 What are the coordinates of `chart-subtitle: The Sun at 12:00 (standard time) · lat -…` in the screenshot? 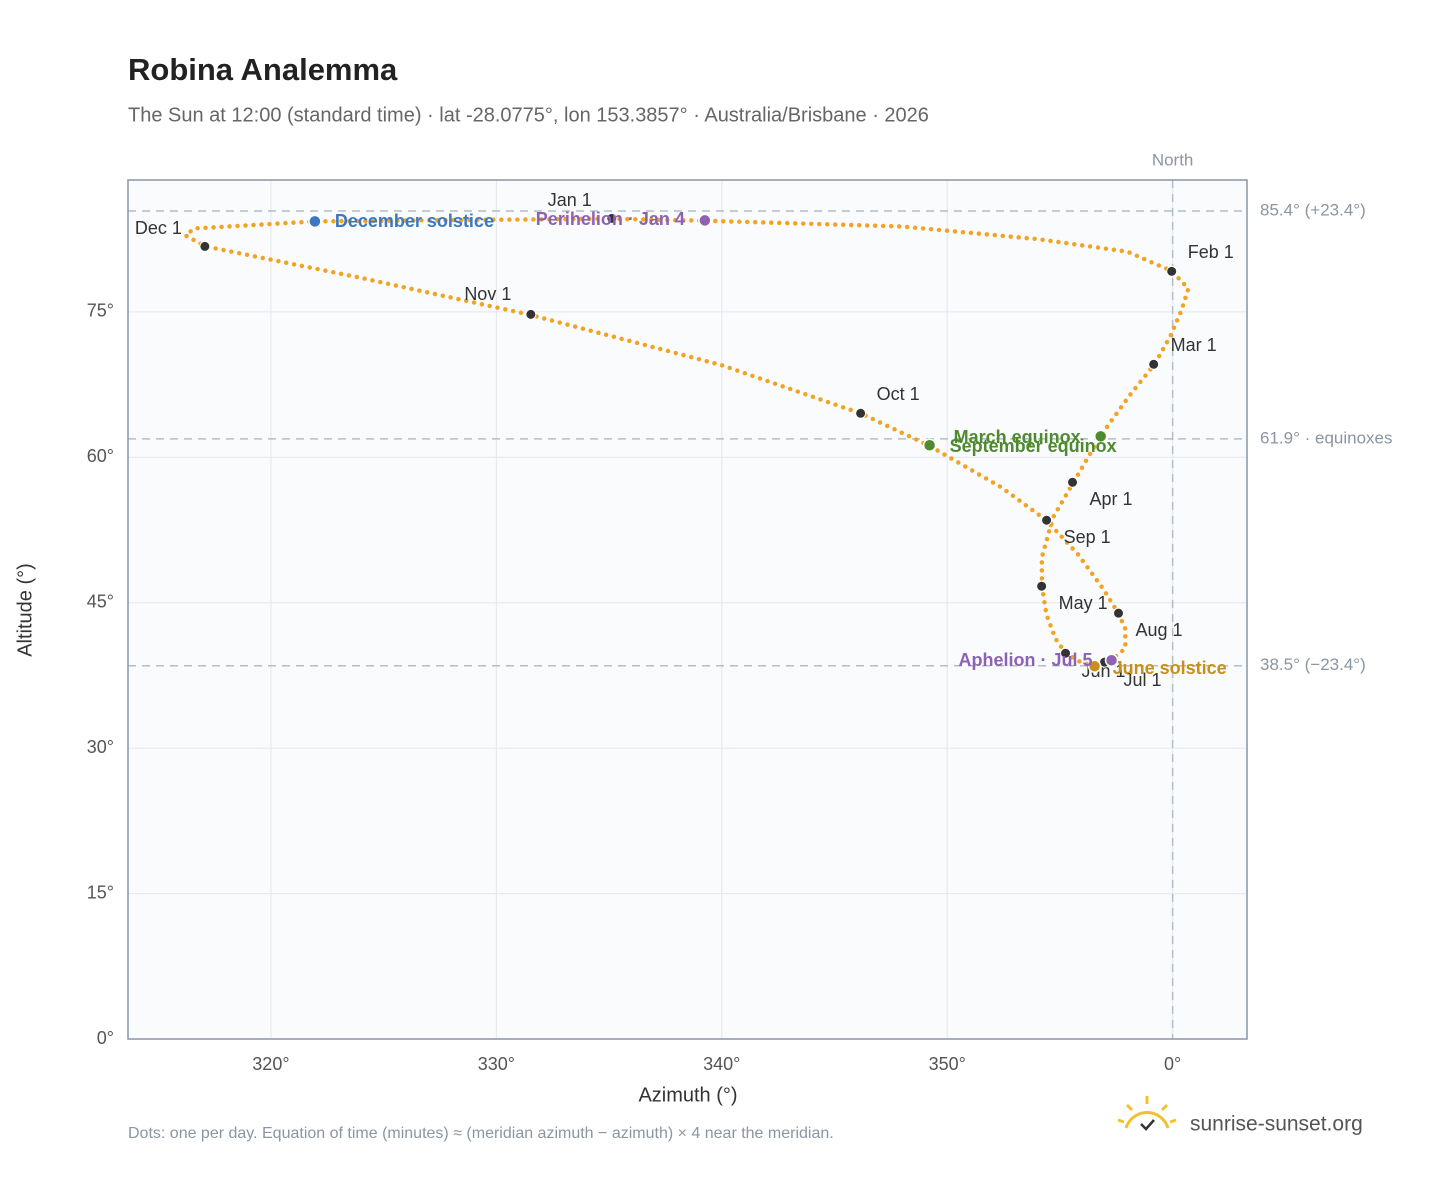 It's located at (528, 115).